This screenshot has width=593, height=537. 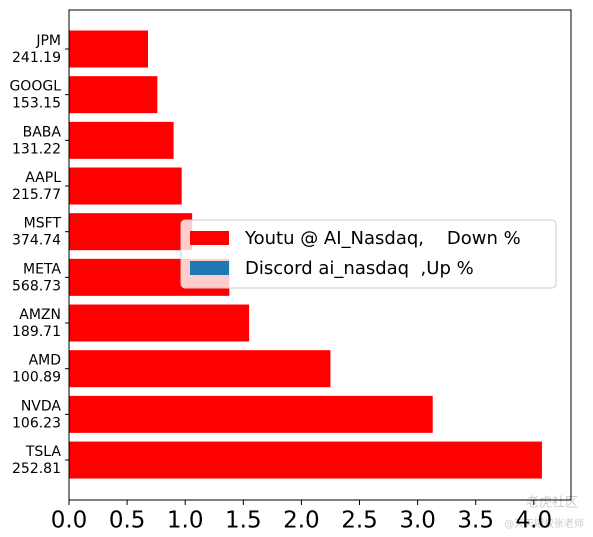 I want to click on x-tick-label: 2.5, so click(x=359, y=521).